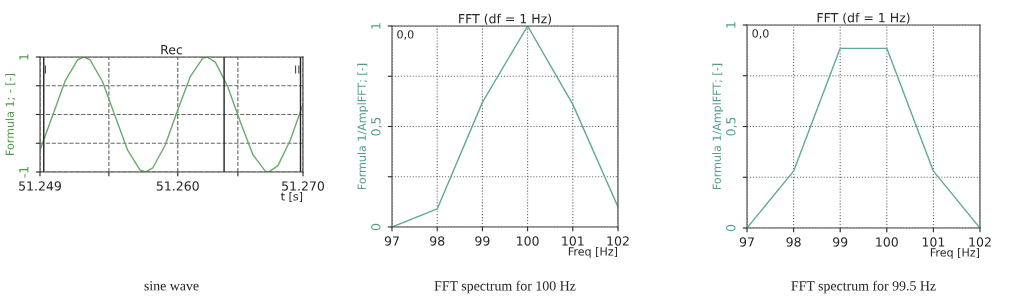  What do you see at coordinates (863, 287) in the screenshot?
I see `text: FFT spectrum for 99.5 Hz` at bounding box center [863, 287].